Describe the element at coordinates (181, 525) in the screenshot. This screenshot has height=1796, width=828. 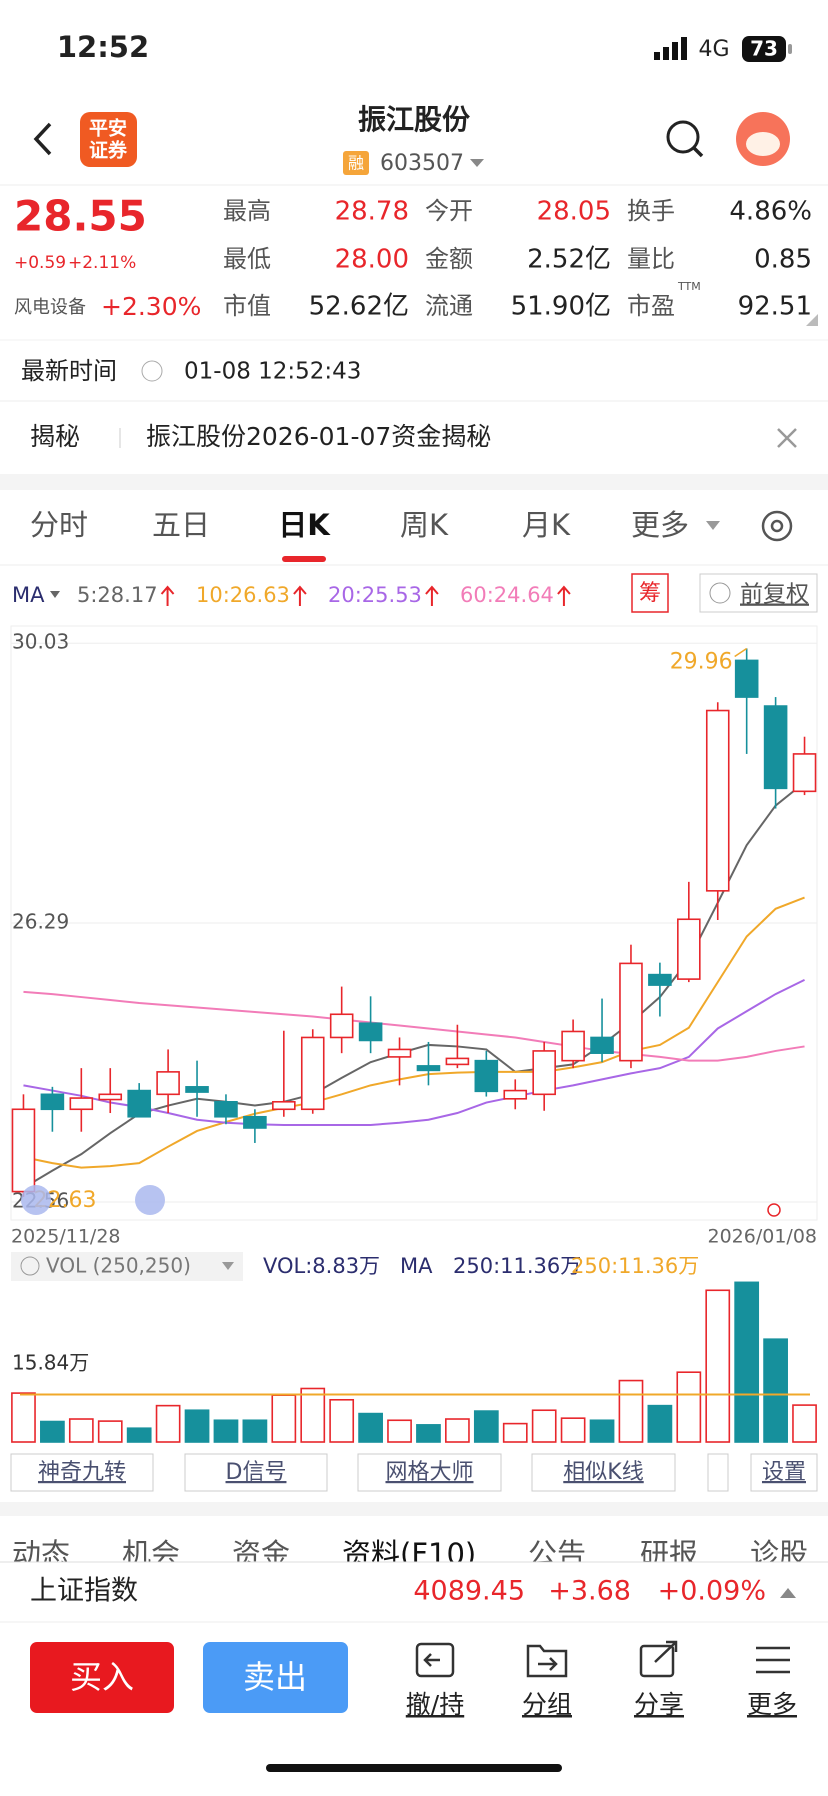
I see `tab: 五日` at that location.